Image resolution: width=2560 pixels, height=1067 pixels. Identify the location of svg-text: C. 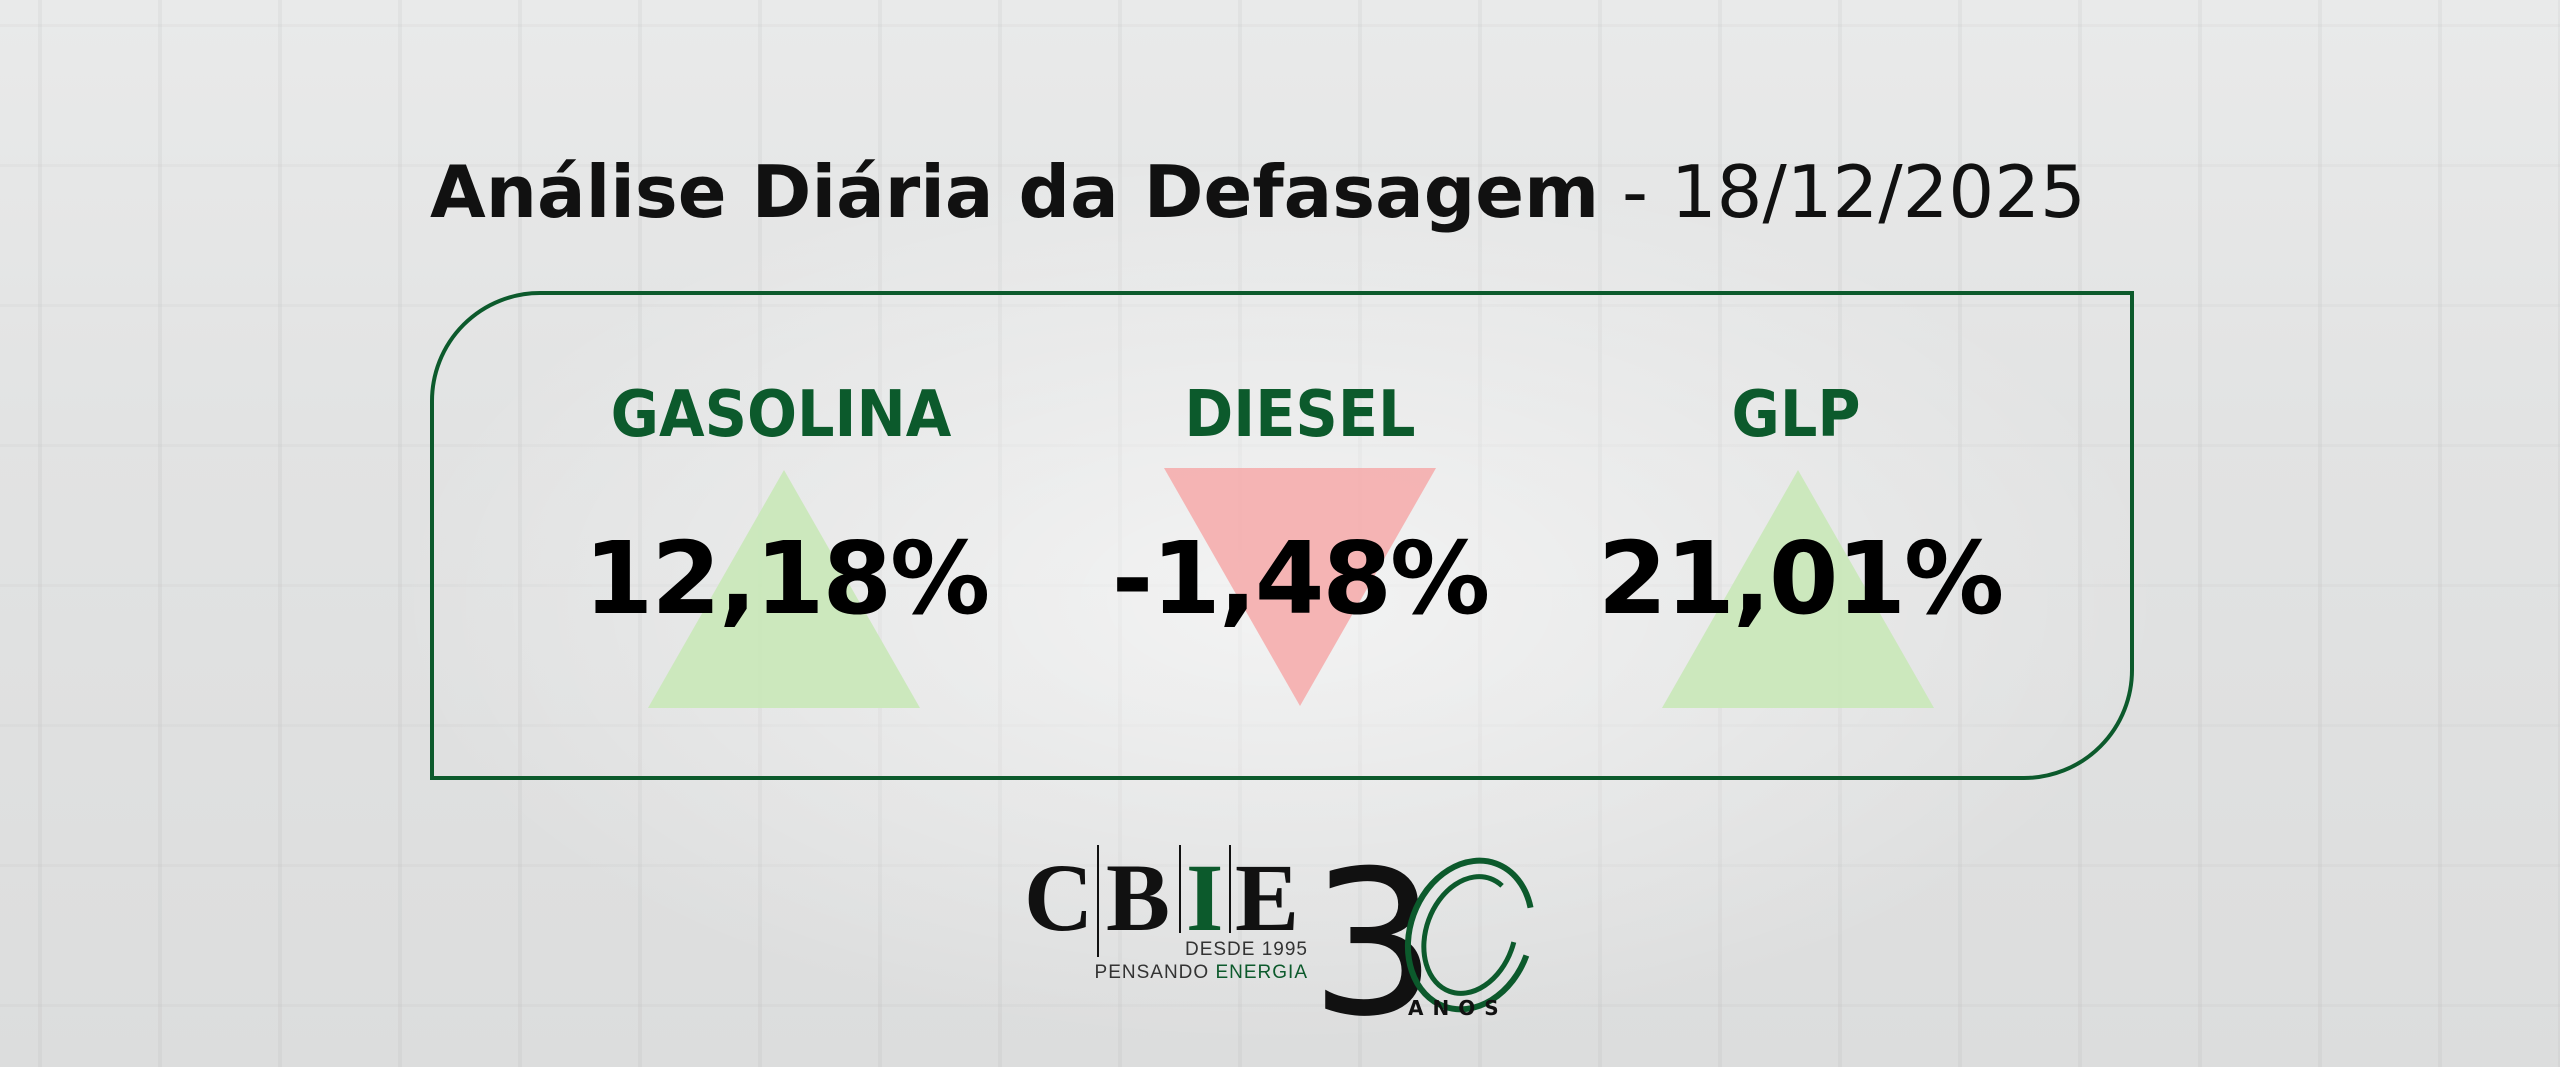
(1058, 897).